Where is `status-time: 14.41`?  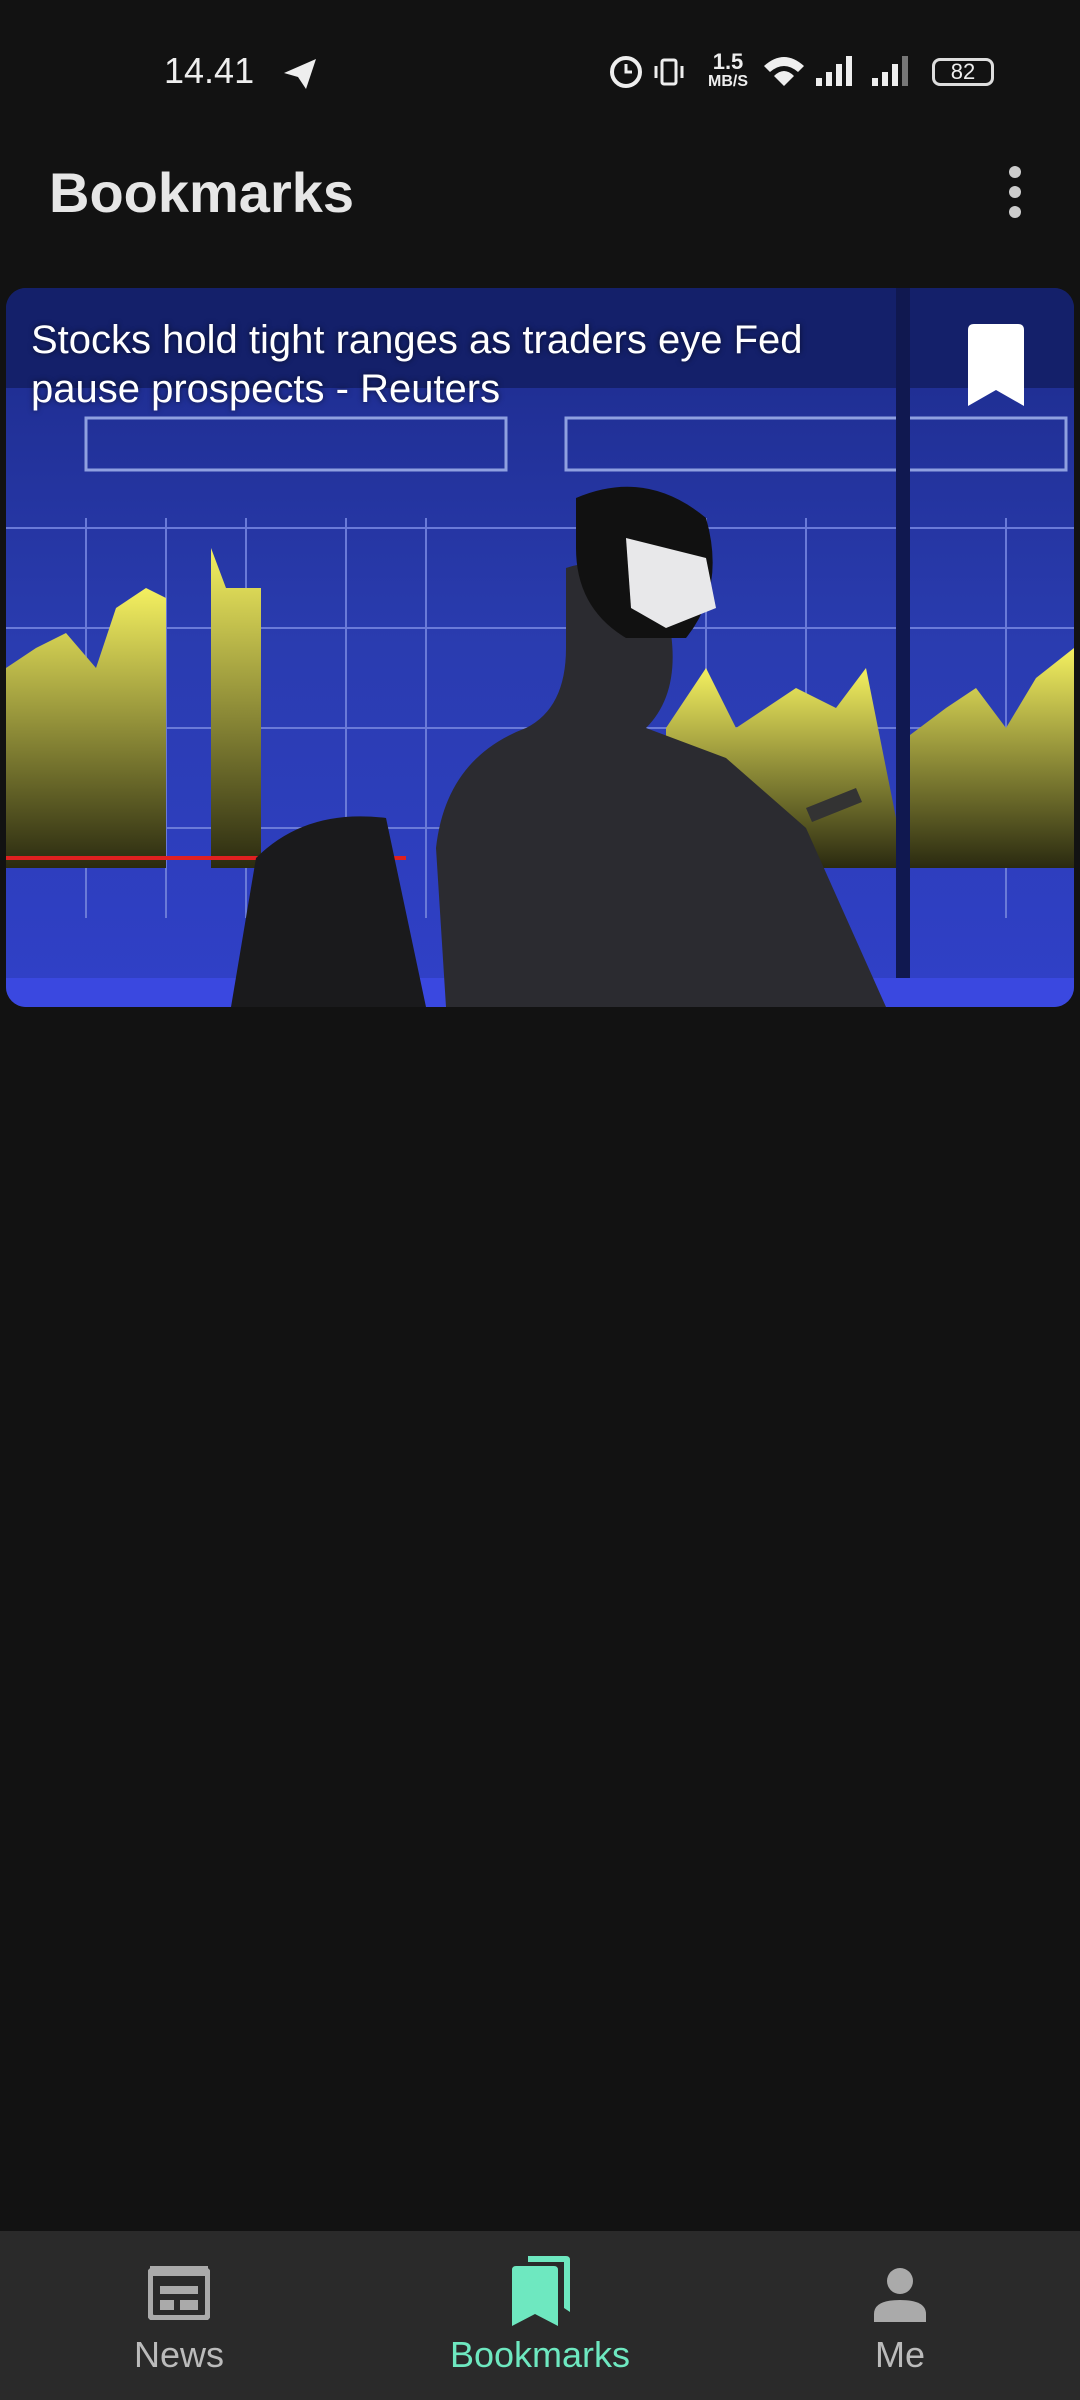 status-time: 14.41 is located at coordinates (209, 70).